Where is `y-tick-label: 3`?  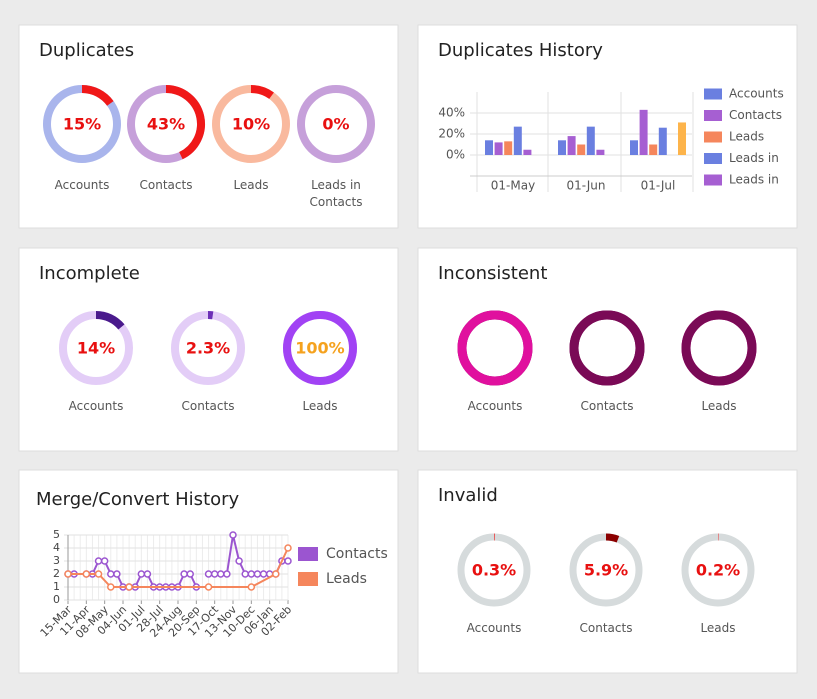
y-tick-label: 3 is located at coordinates (56, 560).